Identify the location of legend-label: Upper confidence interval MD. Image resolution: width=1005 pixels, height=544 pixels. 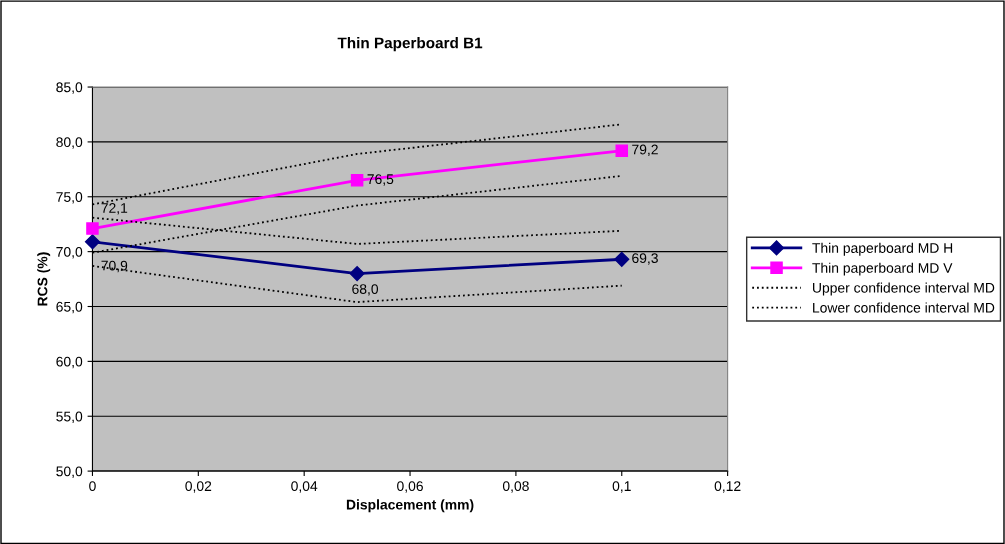
(904, 289).